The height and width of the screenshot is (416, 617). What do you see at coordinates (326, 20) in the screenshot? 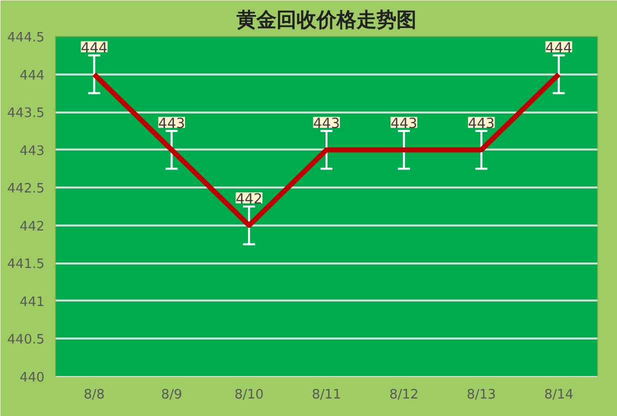
I see `chart-title: 黄金回收价格走势图` at bounding box center [326, 20].